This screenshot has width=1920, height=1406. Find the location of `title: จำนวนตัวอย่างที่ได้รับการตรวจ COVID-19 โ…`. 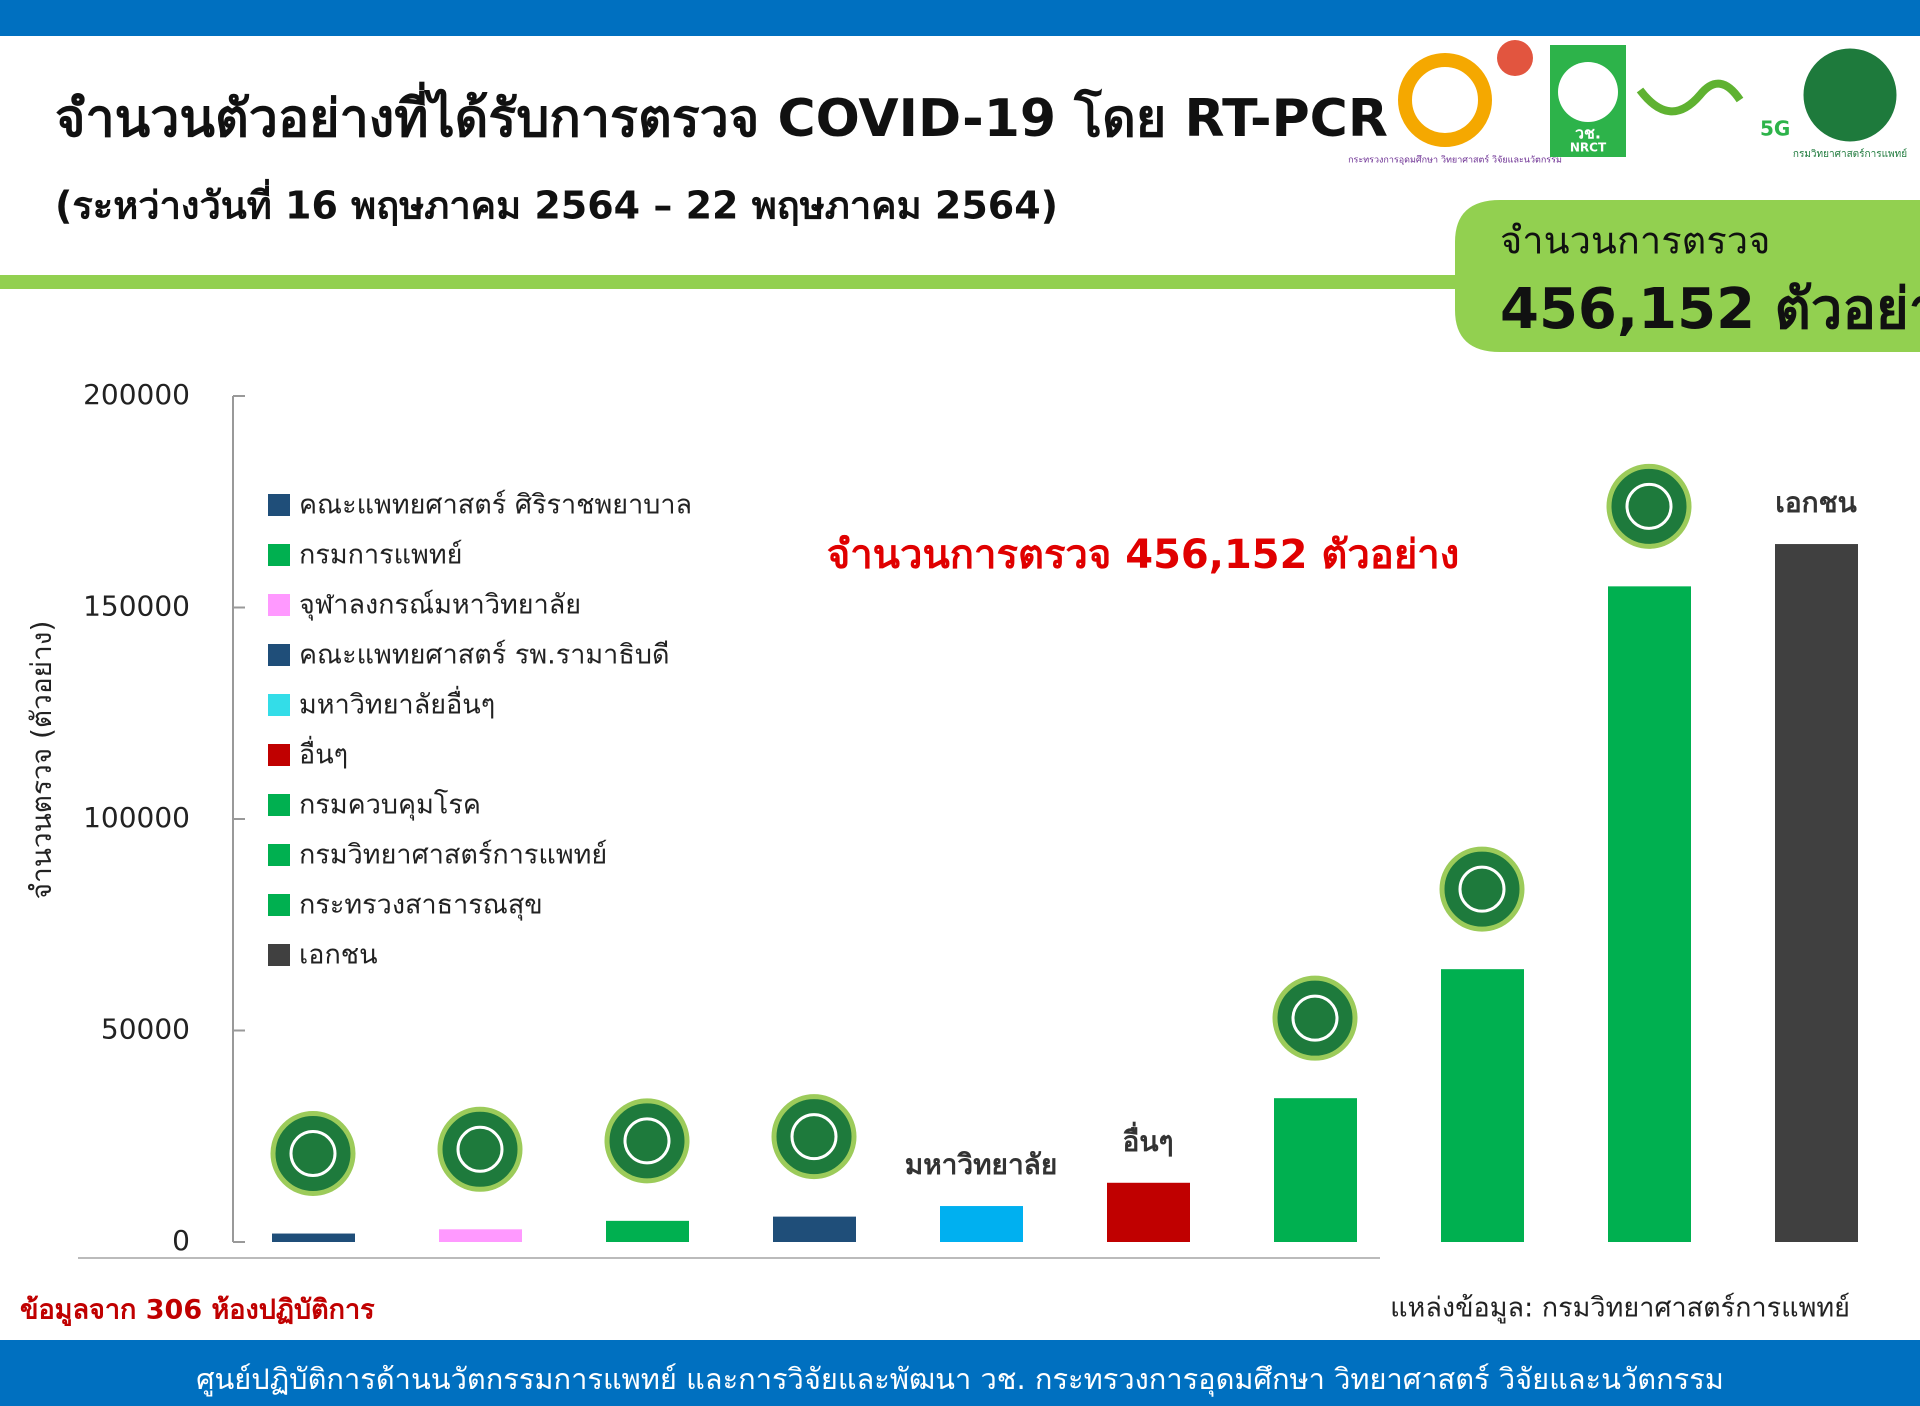

title: จำนวนตัวอย่างที่ได้รับการตรวจ COVID-19 โ… is located at coordinates (721, 115).